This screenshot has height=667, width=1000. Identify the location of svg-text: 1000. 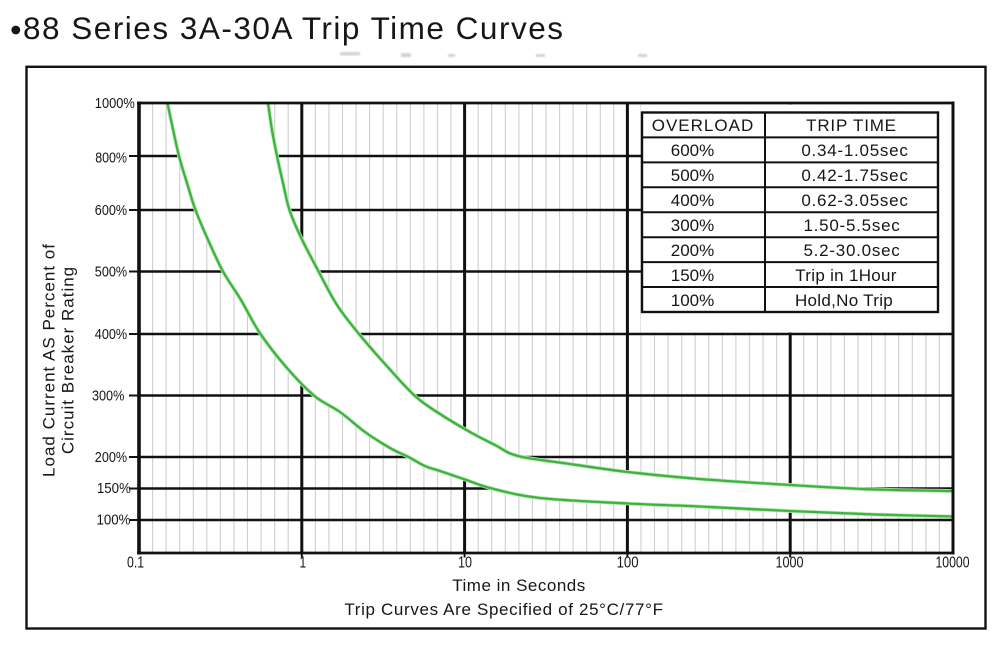
(790, 563).